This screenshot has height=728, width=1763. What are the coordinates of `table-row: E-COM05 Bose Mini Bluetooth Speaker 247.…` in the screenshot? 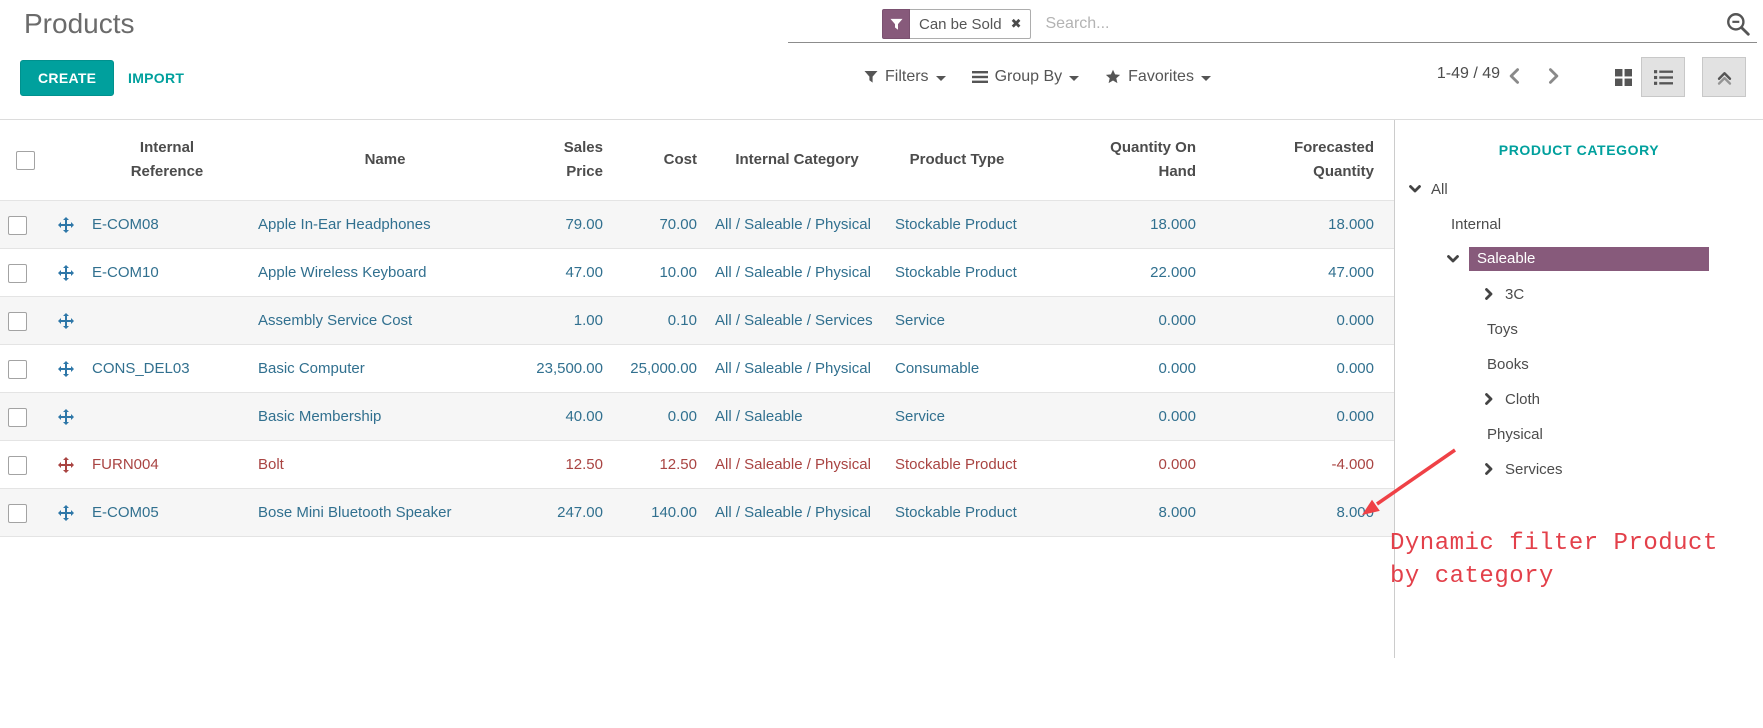 It's located at (697, 512).